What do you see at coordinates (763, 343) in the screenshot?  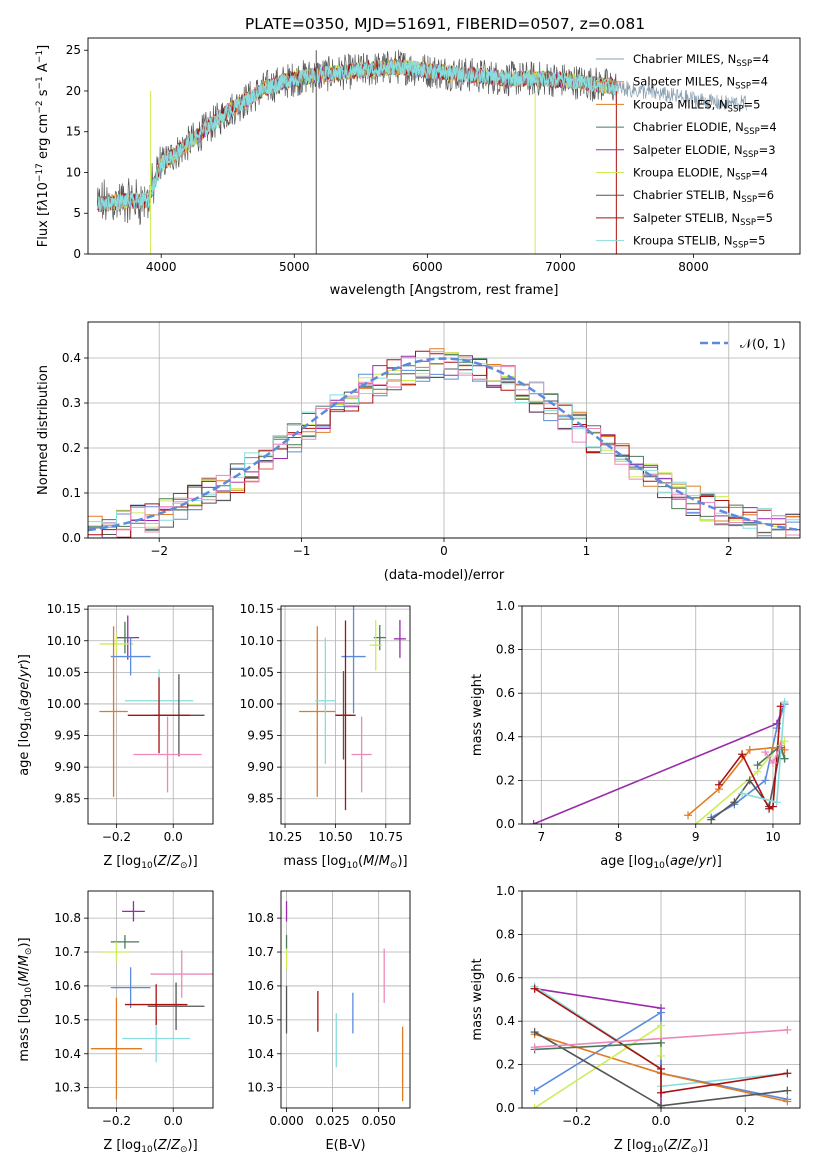 I see `legend-entry: 𝒩(0, 1)` at bounding box center [763, 343].